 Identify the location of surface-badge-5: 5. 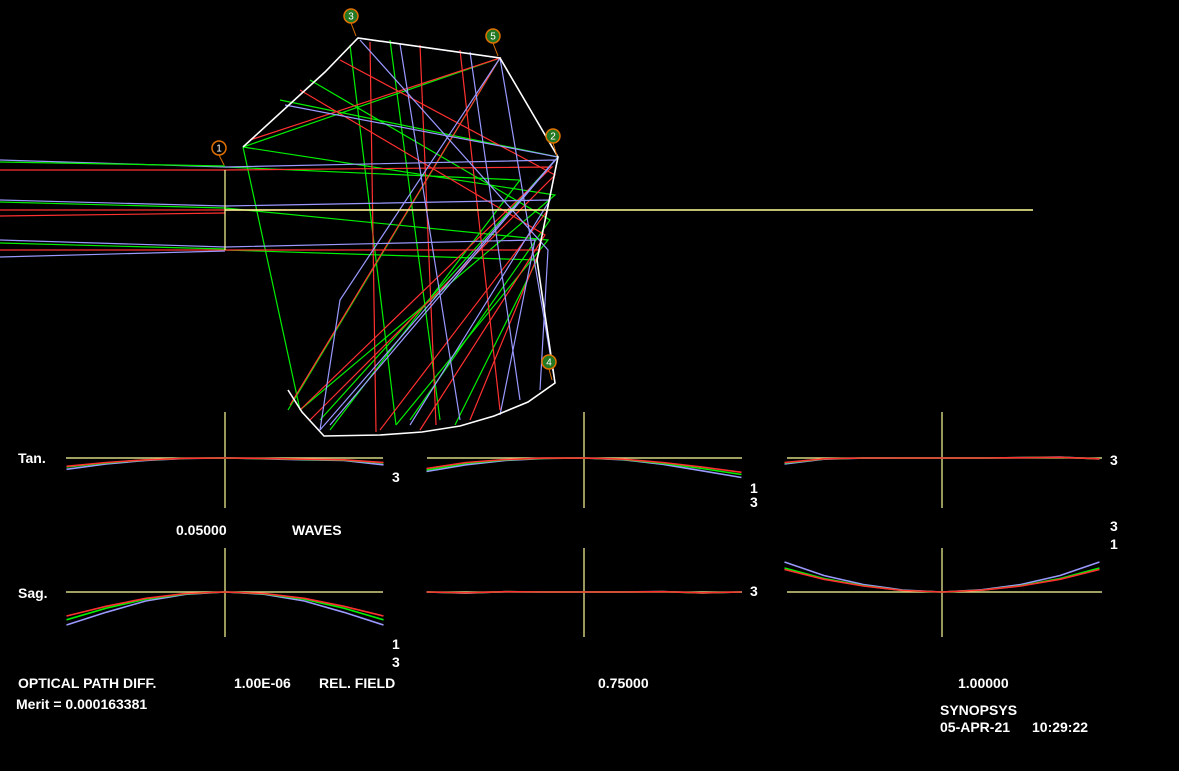
(493, 42).